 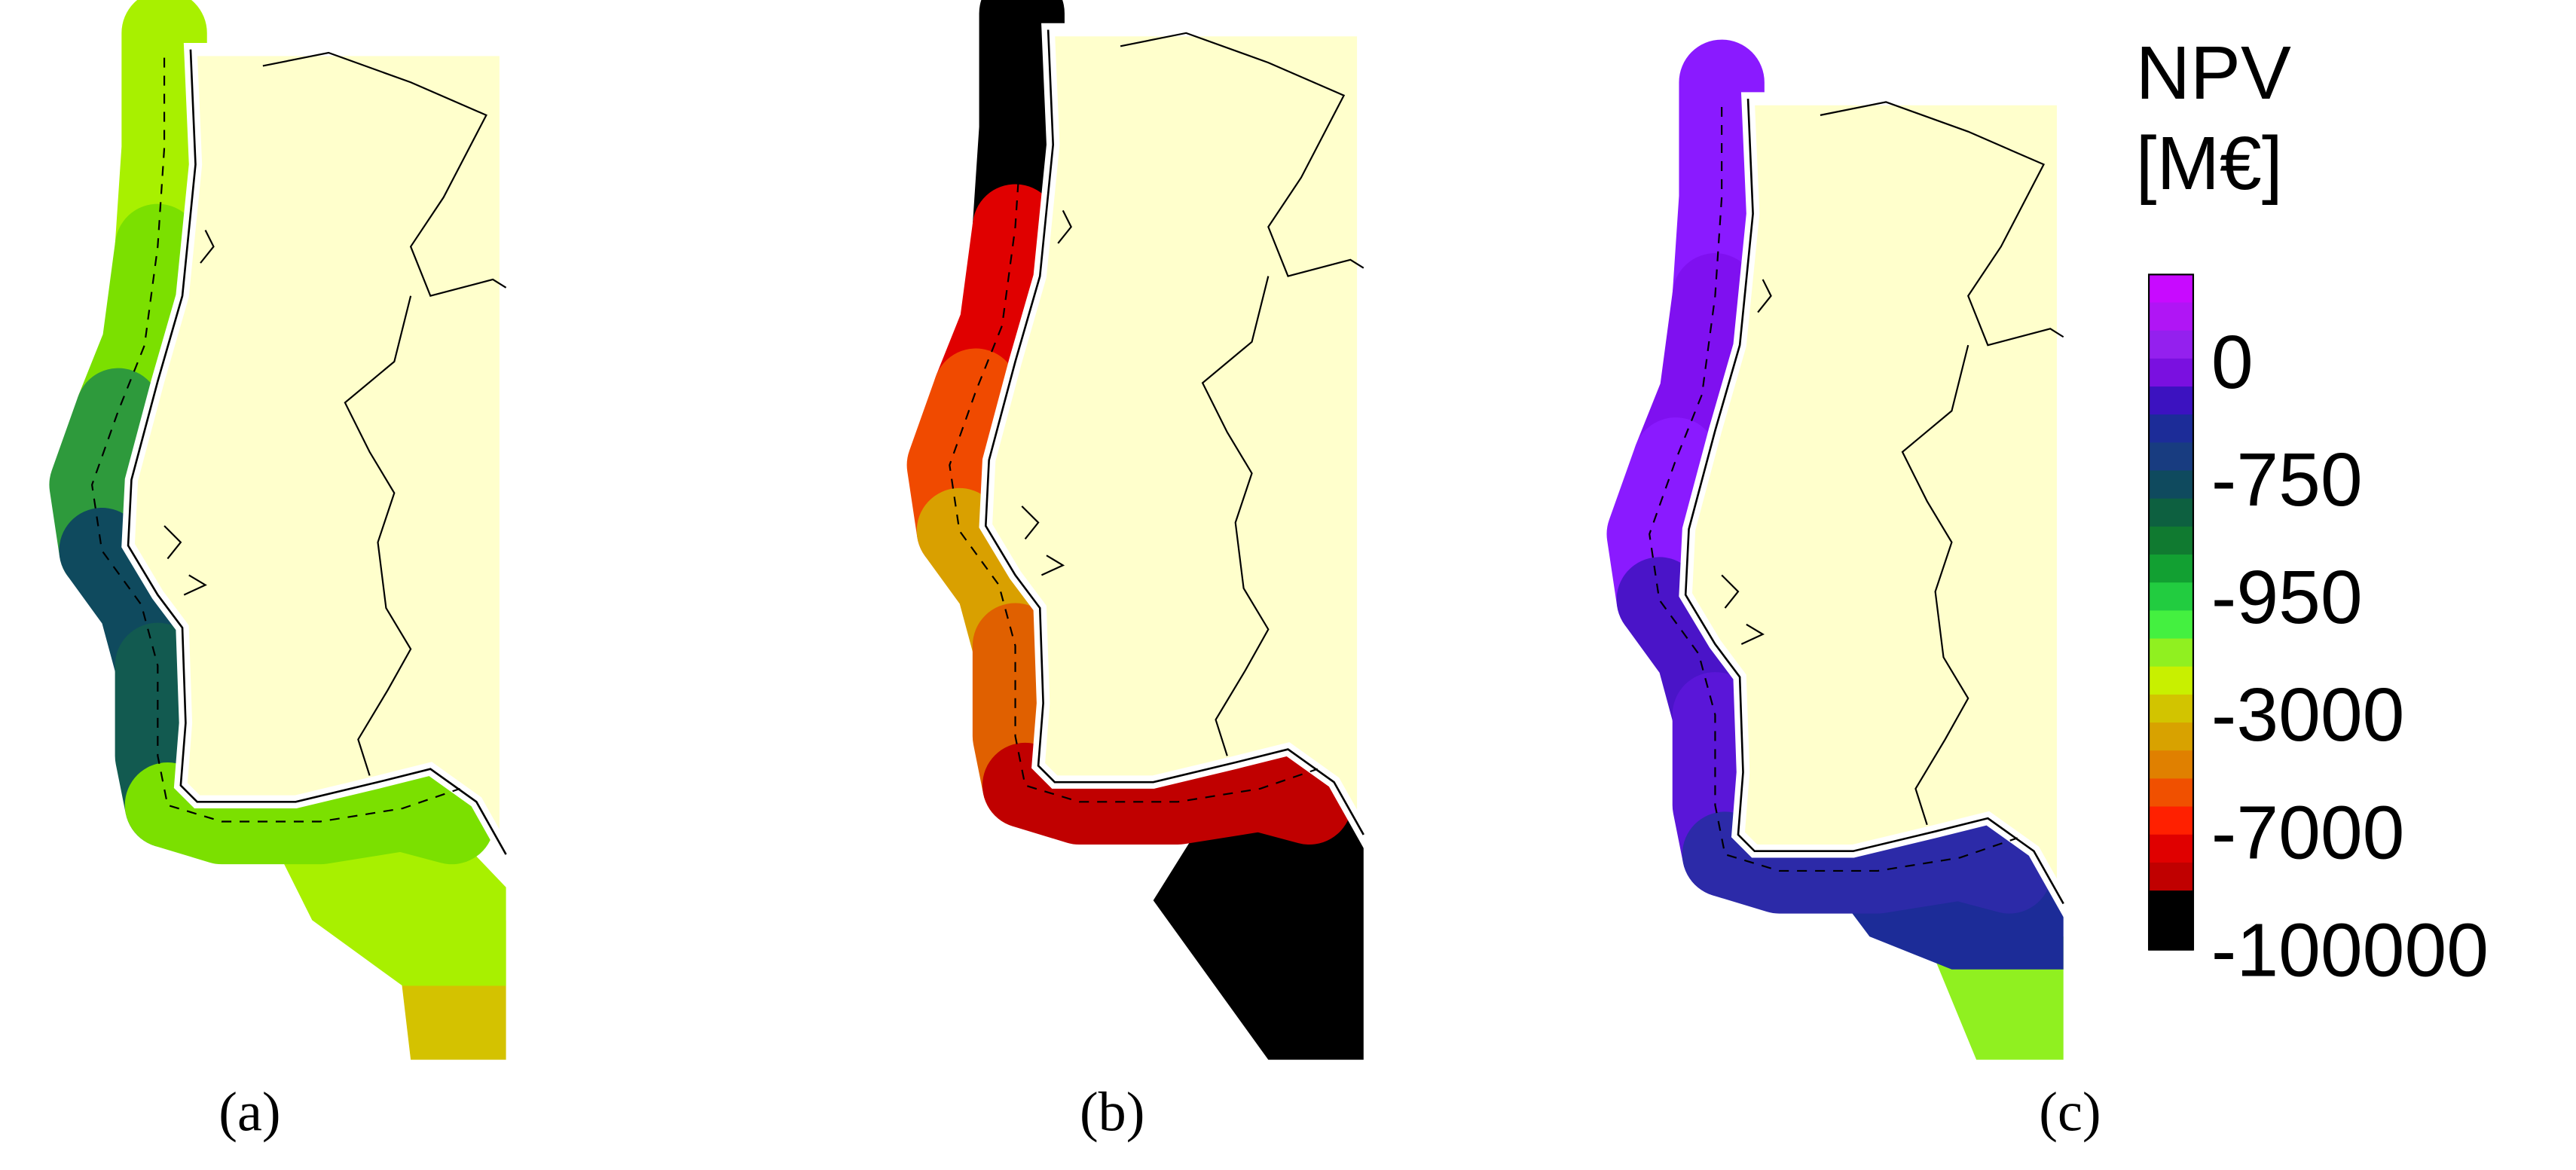 What do you see at coordinates (1112, 1112) in the screenshot?
I see `panel-label: (b)` at bounding box center [1112, 1112].